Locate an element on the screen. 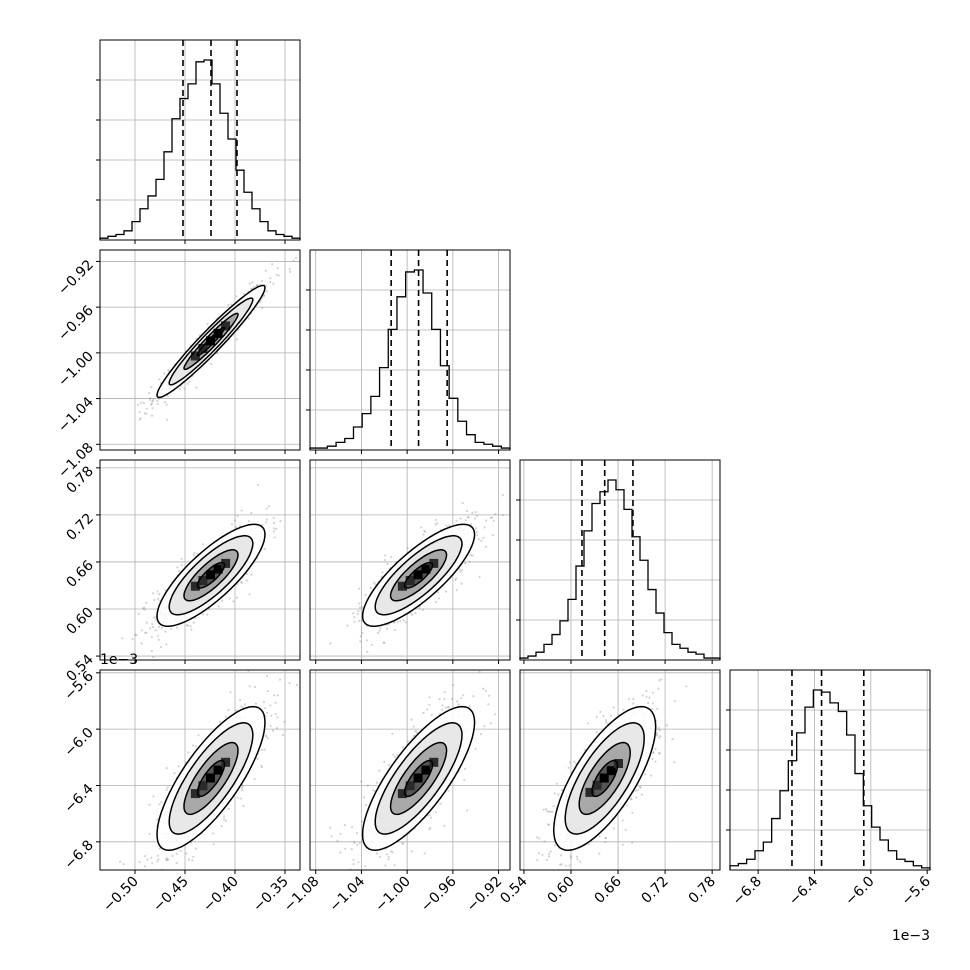 The image size is (970, 970). panel-background is located at coordinates (410, 350).